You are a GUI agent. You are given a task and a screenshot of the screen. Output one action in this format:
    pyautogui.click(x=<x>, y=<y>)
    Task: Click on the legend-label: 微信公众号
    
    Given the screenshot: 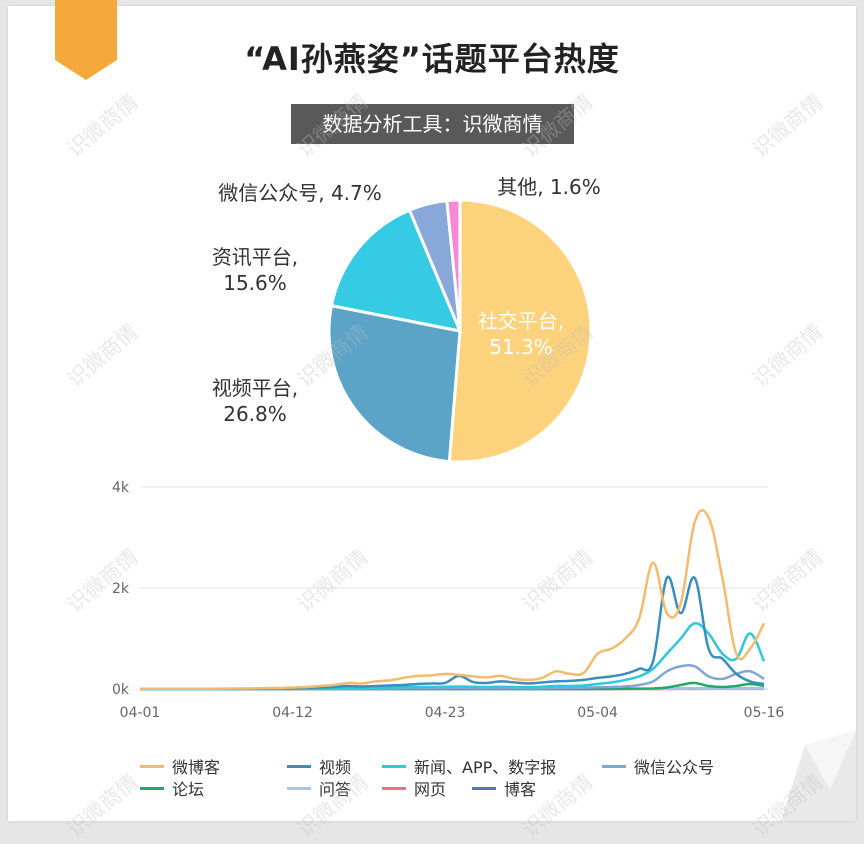 What is the action you would take?
    pyautogui.click(x=674, y=766)
    